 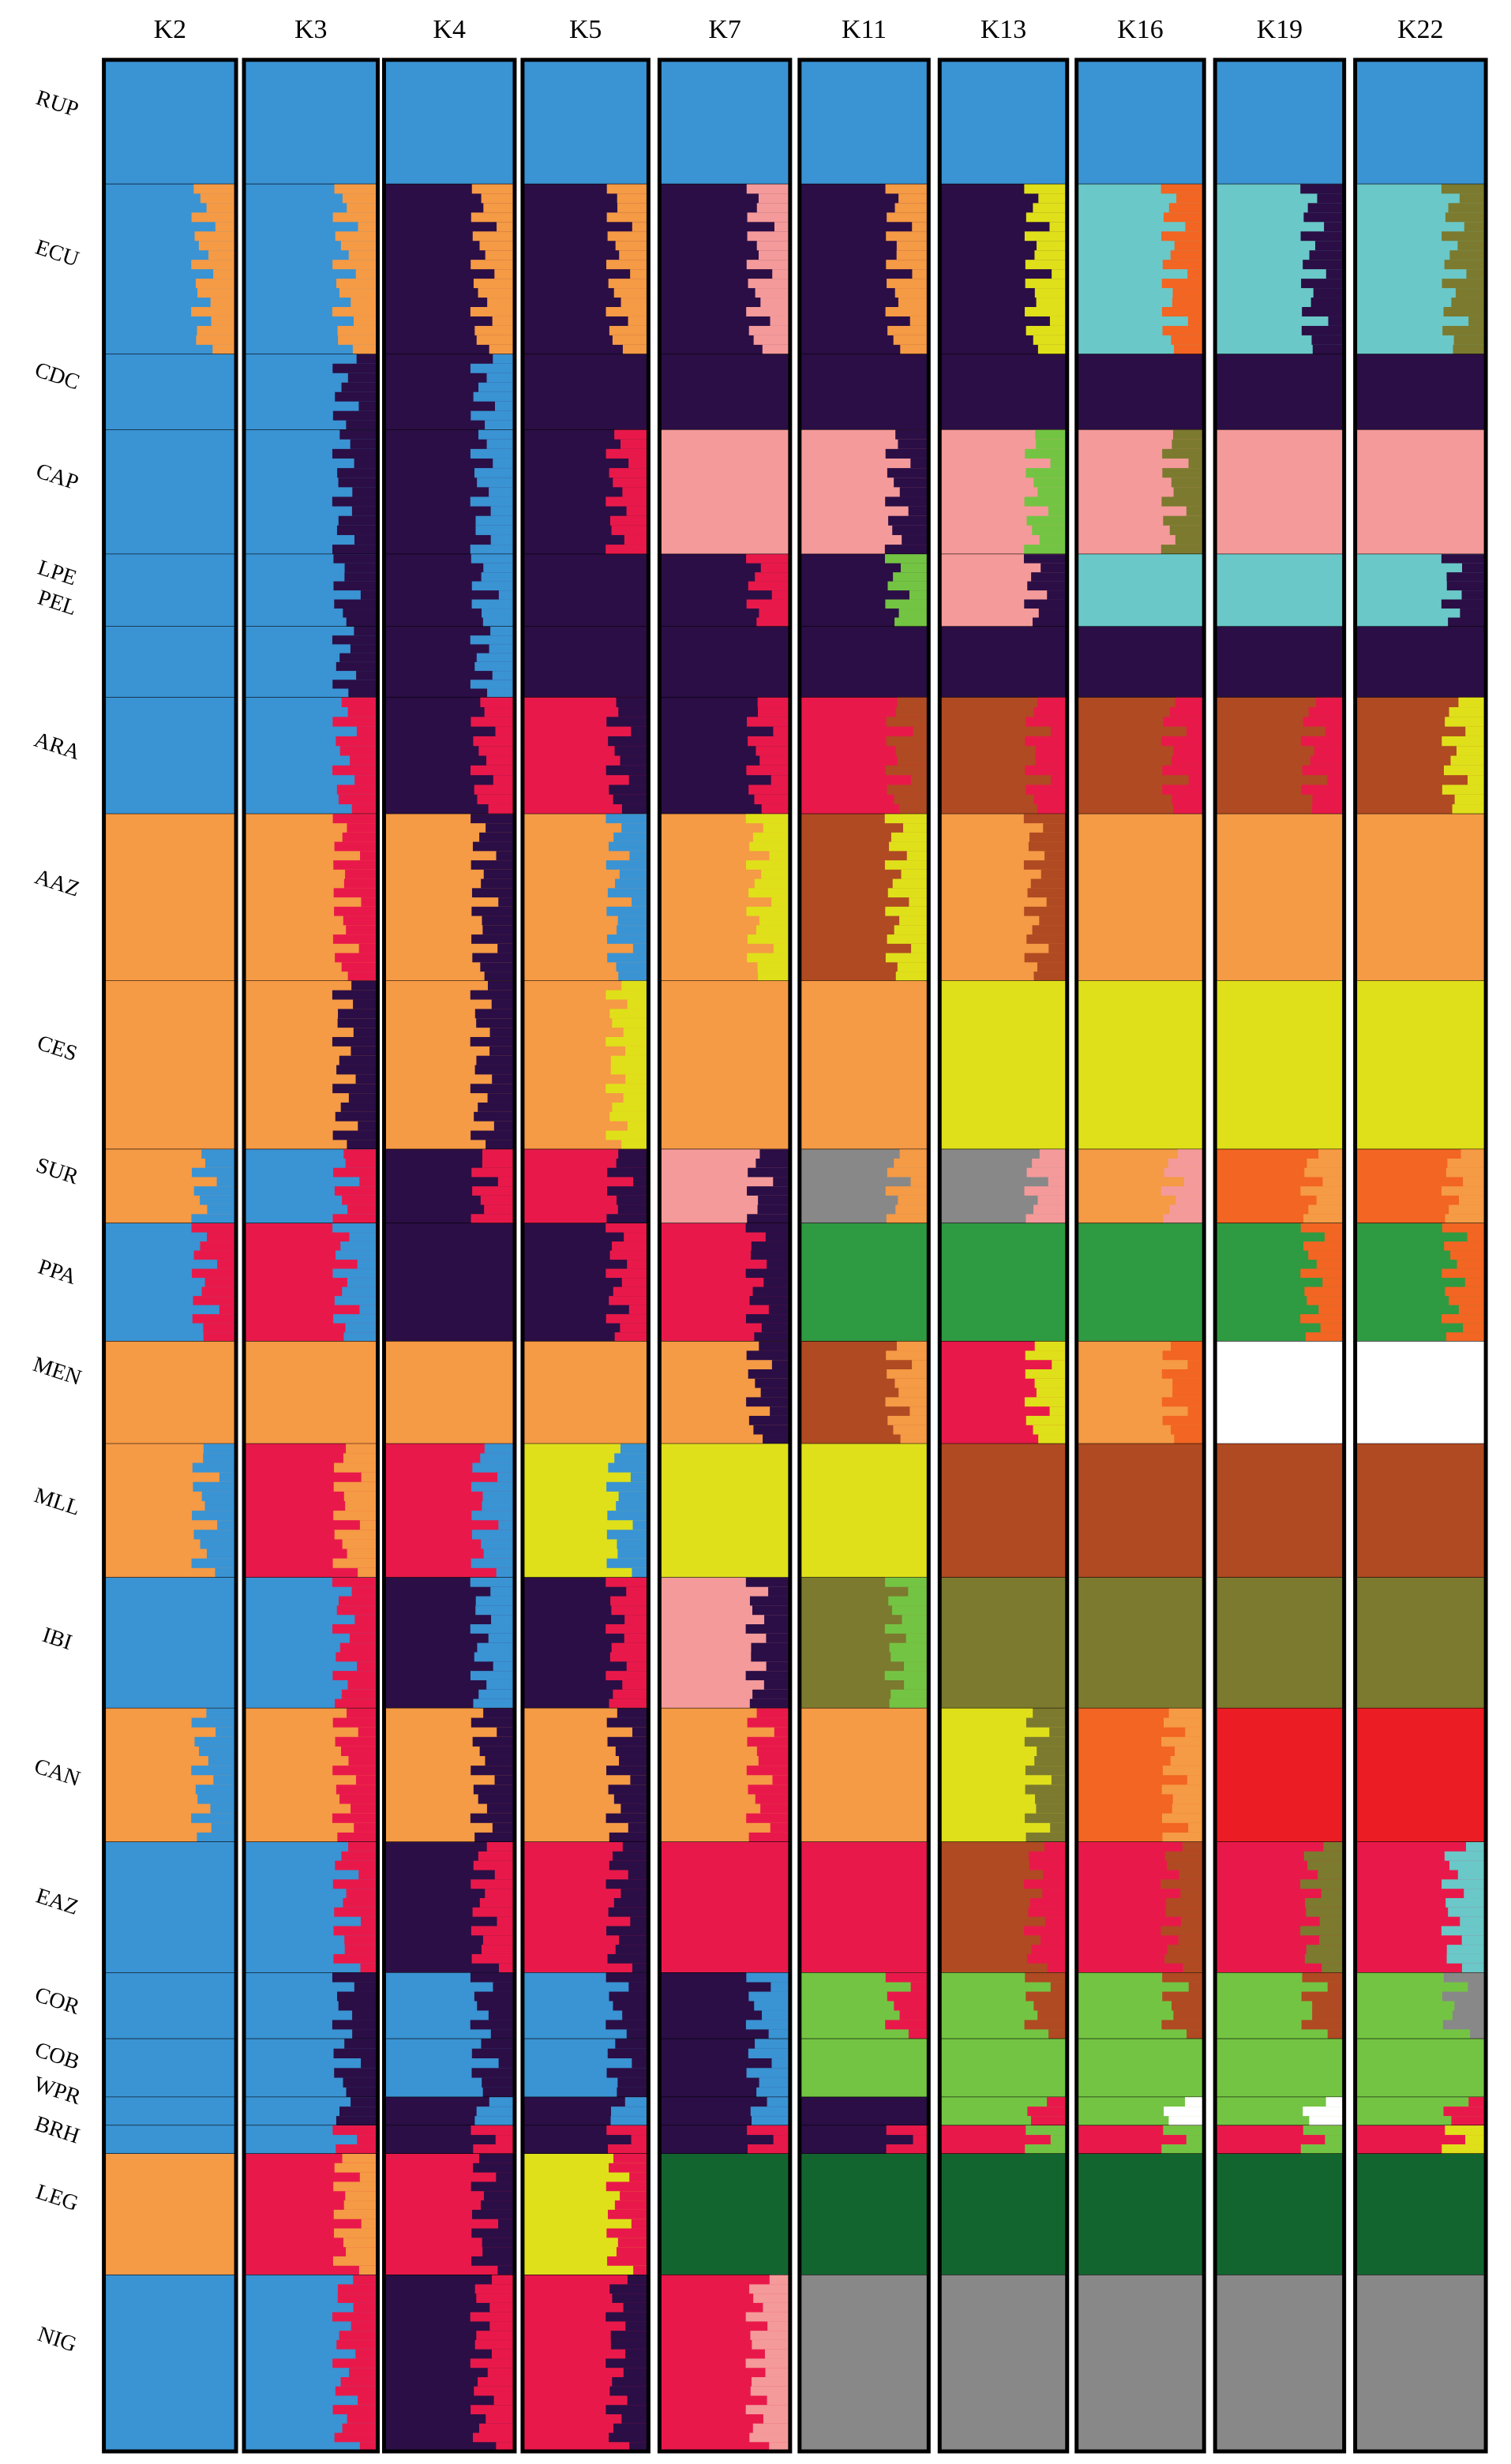 What do you see at coordinates (57, 882) in the screenshot?
I see `population-label: AAZ` at bounding box center [57, 882].